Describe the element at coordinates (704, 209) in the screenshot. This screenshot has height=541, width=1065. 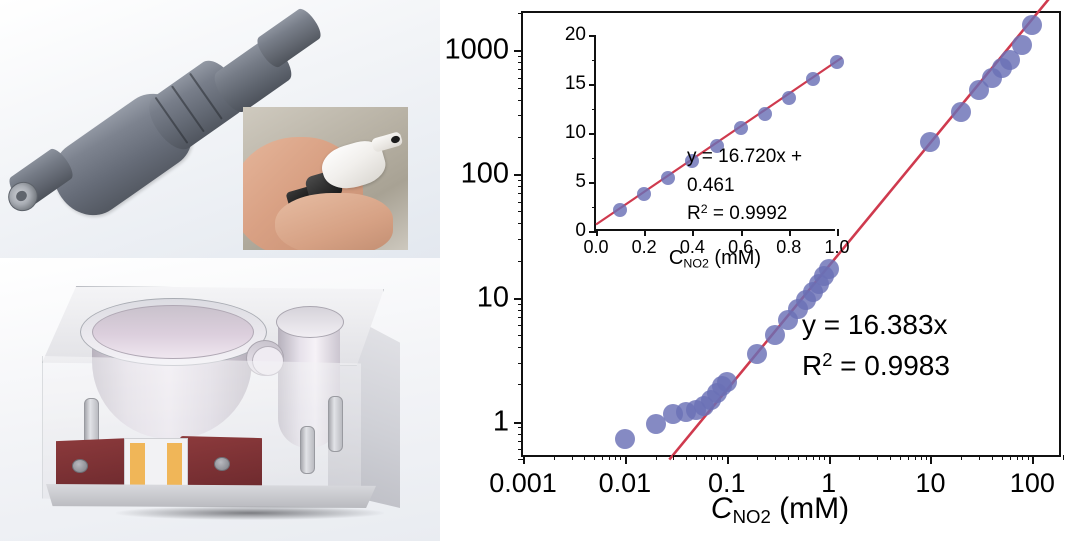
I see `inset-r-squared-exponent: 2` at that location.